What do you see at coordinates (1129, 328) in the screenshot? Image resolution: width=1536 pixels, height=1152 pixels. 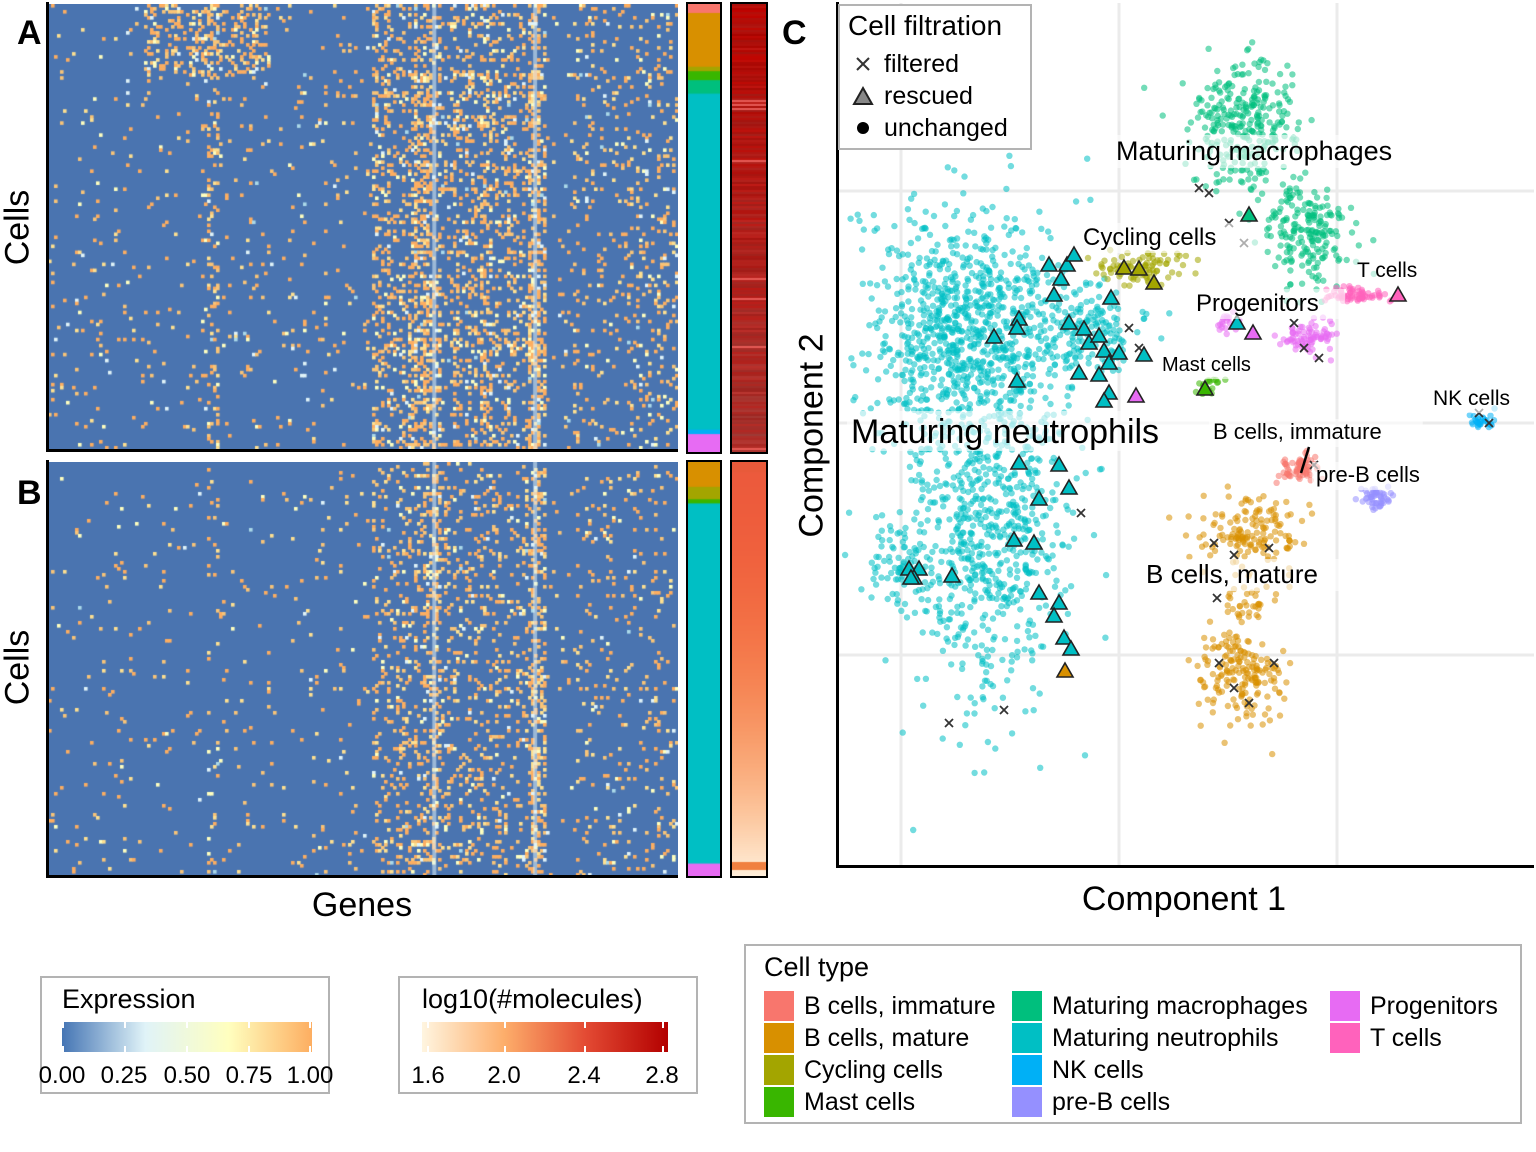 I see `filtered-cross` at bounding box center [1129, 328].